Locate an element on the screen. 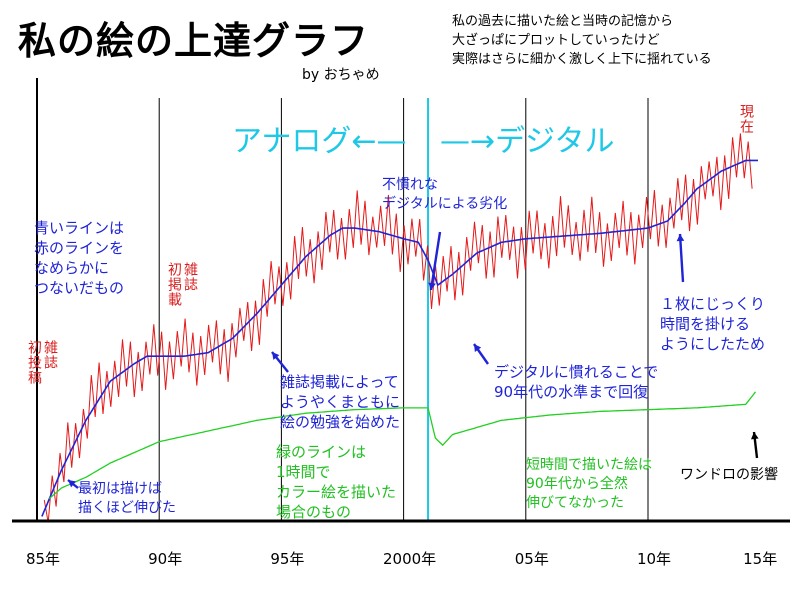 This screenshot has height=600, width=800. annotation-line: ようやくまともに is located at coordinates (340, 402).